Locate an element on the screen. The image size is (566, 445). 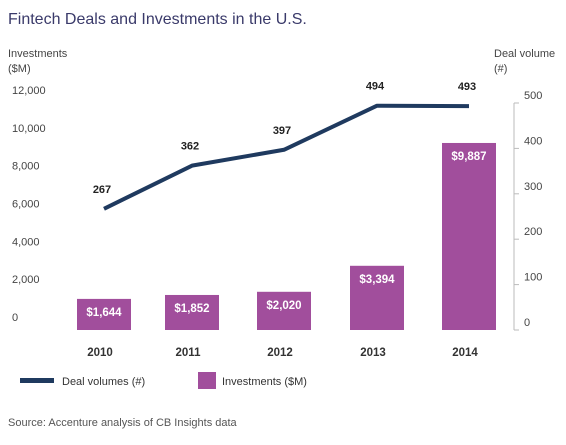
right-axis: 0 100 200 300 400 500 is located at coordinates (528, 210).